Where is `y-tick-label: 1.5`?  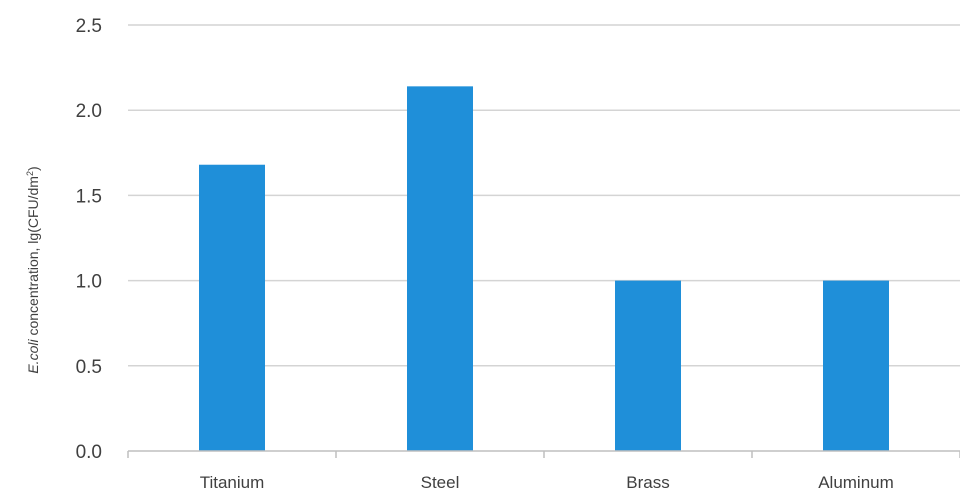
y-tick-label: 1.5 is located at coordinates (89, 196).